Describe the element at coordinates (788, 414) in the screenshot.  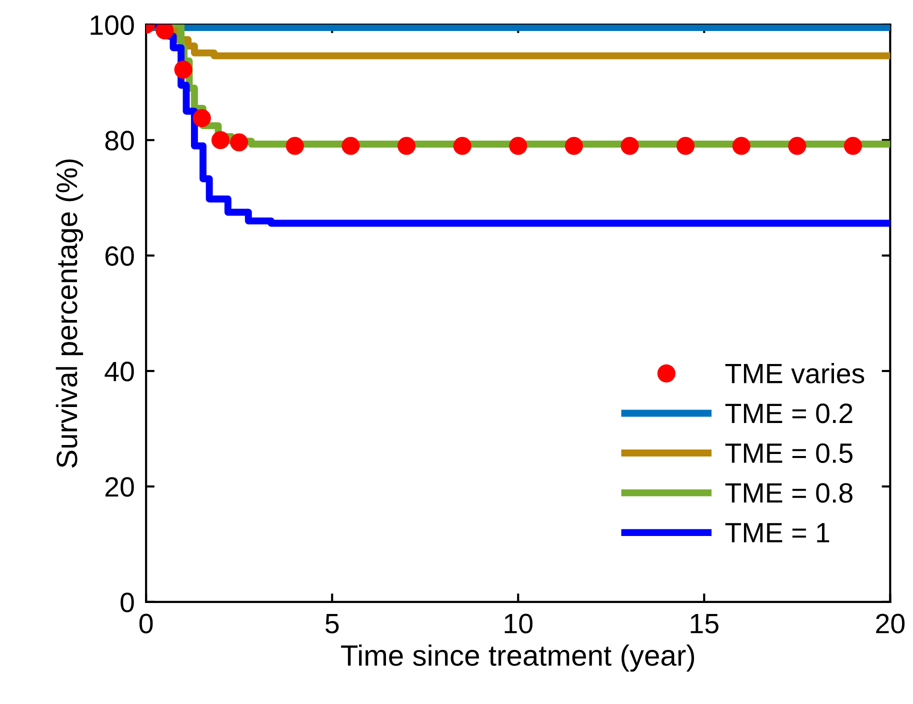
I see `legend-label: TME = 0.2` at that location.